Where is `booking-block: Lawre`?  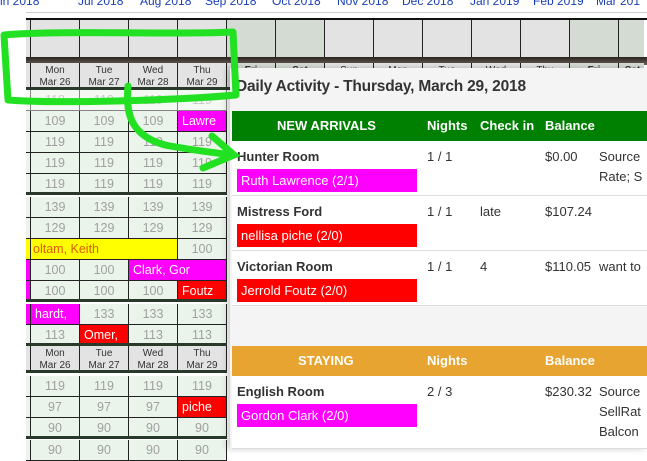
booking-block: Lawre is located at coordinates (202, 121).